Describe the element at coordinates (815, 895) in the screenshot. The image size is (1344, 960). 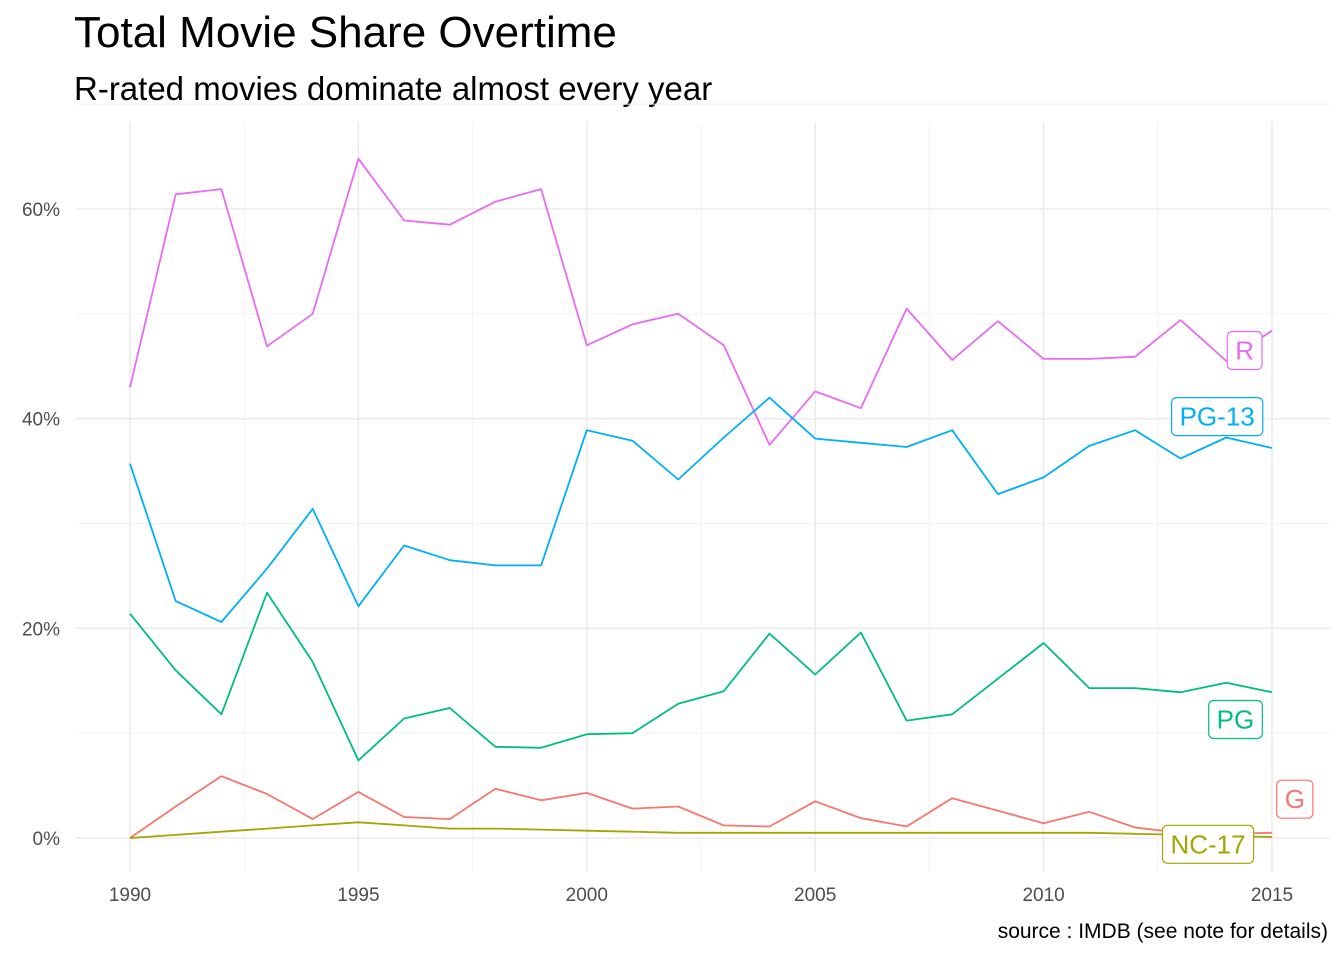
I see `x-tick-label: 2005` at that location.